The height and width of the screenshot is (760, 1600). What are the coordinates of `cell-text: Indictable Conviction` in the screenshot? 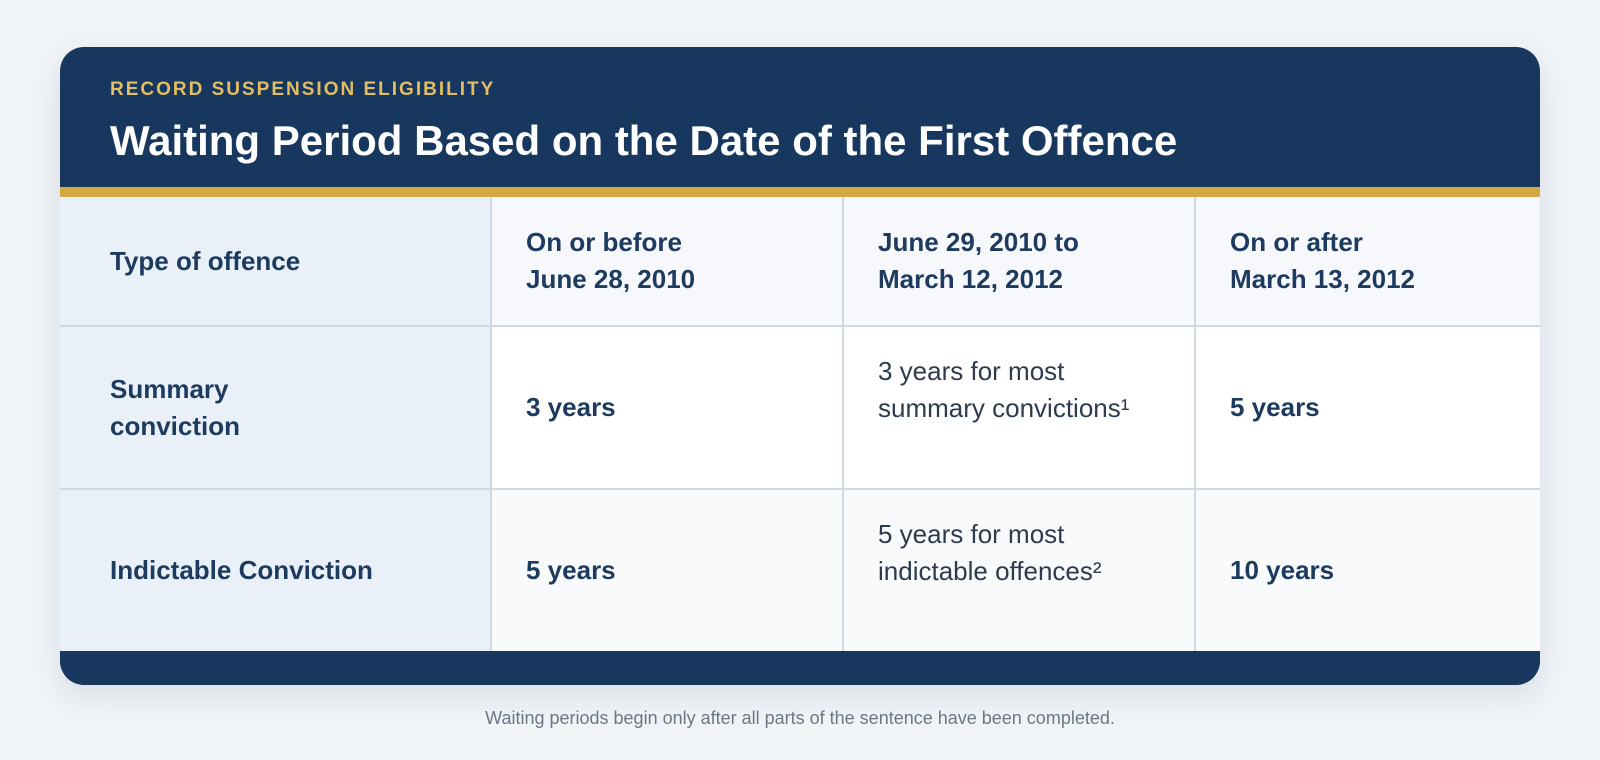 It's located at (241, 570).